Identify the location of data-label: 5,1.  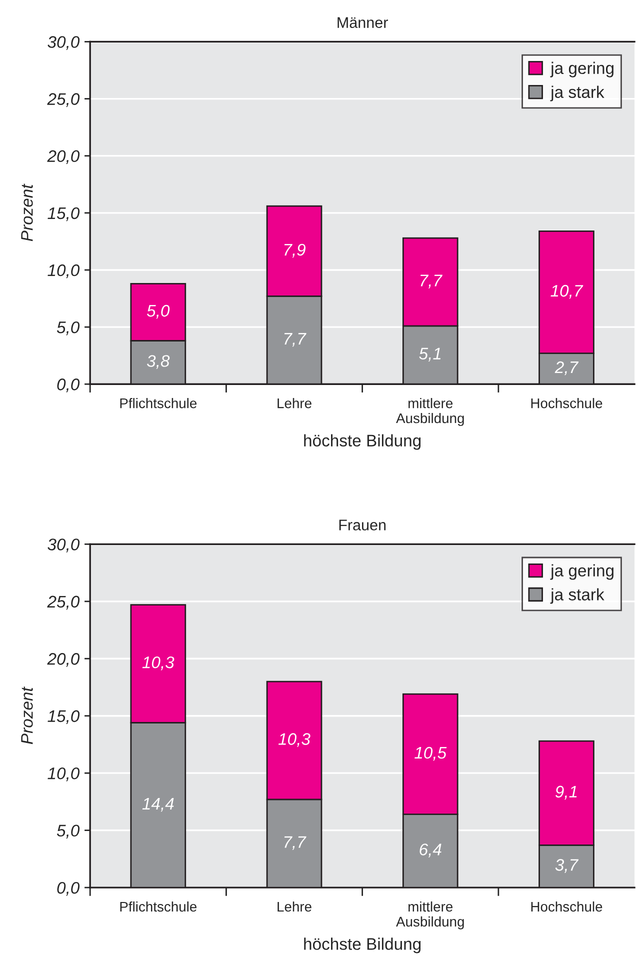
(430, 355).